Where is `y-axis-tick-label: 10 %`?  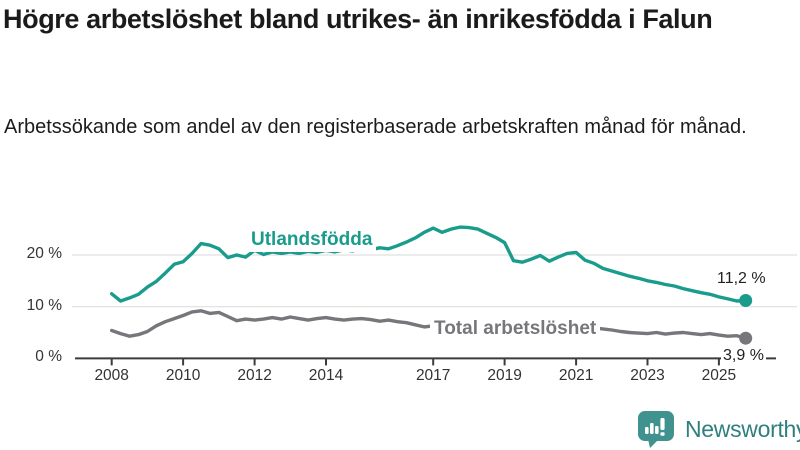
y-axis-tick-label: 10 % is located at coordinates (44, 305).